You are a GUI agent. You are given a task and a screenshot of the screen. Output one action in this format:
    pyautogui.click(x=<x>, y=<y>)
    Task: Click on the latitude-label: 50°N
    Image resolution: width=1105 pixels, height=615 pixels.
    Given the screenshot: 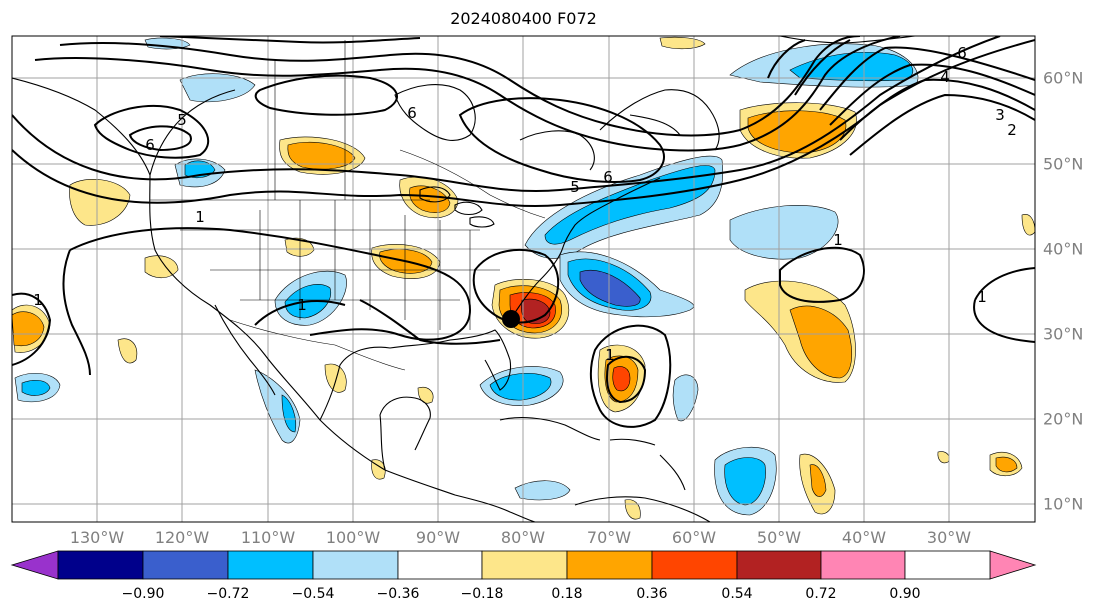 What is the action you would take?
    pyautogui.click(x=1063, y=164)
    